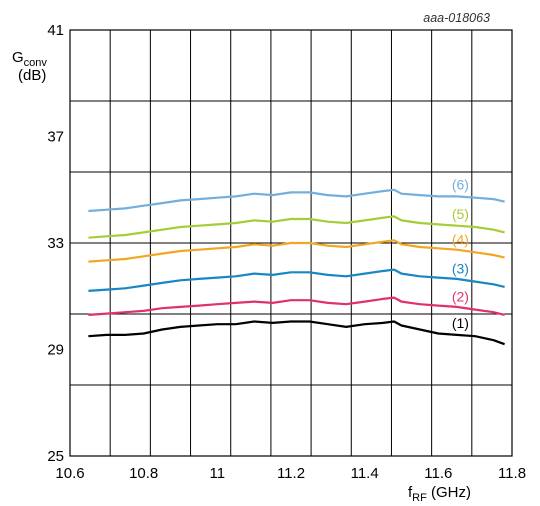 This screenshot has height=506, width=540. I want to click on series-label-3: (3), so click(460, 269).